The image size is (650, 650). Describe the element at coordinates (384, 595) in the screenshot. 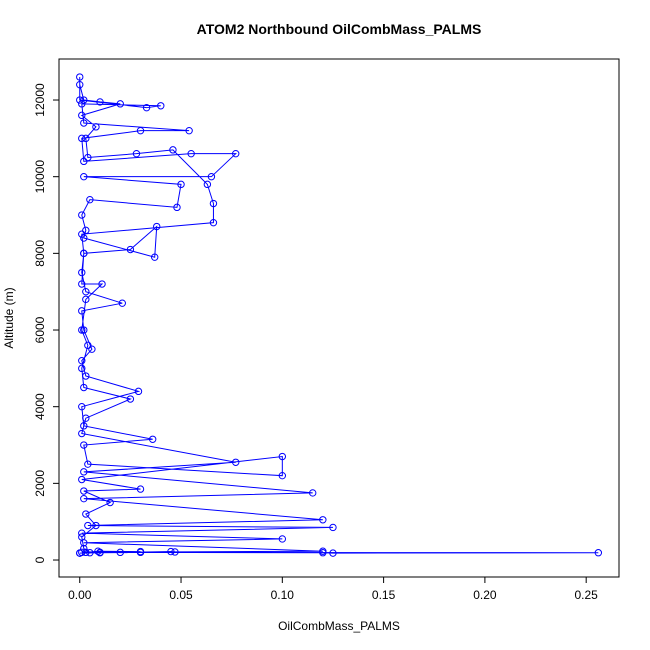

I see `x-tick-label: 0.15` at that location.